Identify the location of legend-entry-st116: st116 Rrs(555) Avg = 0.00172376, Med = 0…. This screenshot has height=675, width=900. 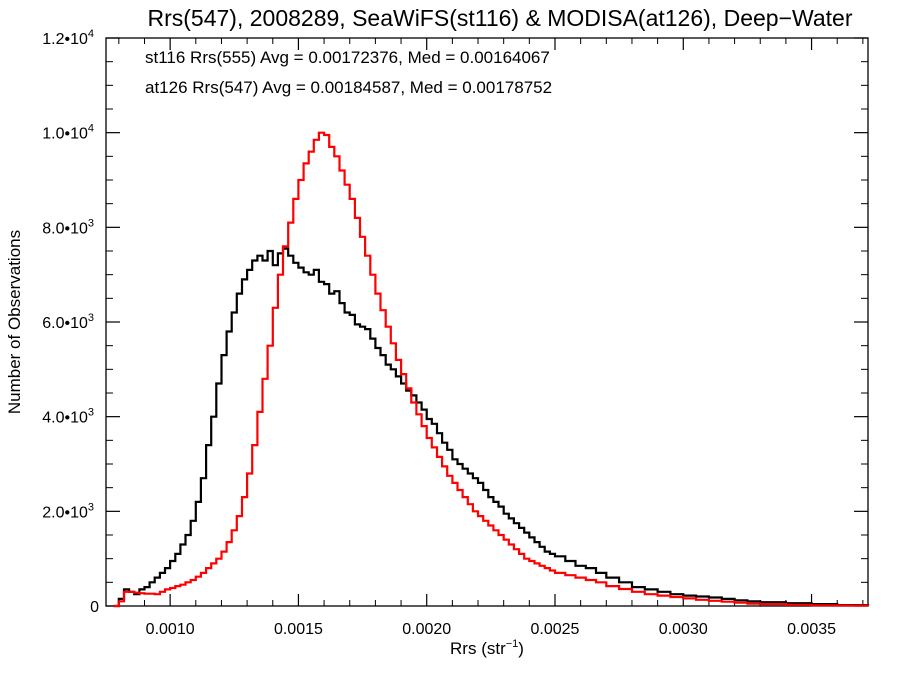
(347, 57).